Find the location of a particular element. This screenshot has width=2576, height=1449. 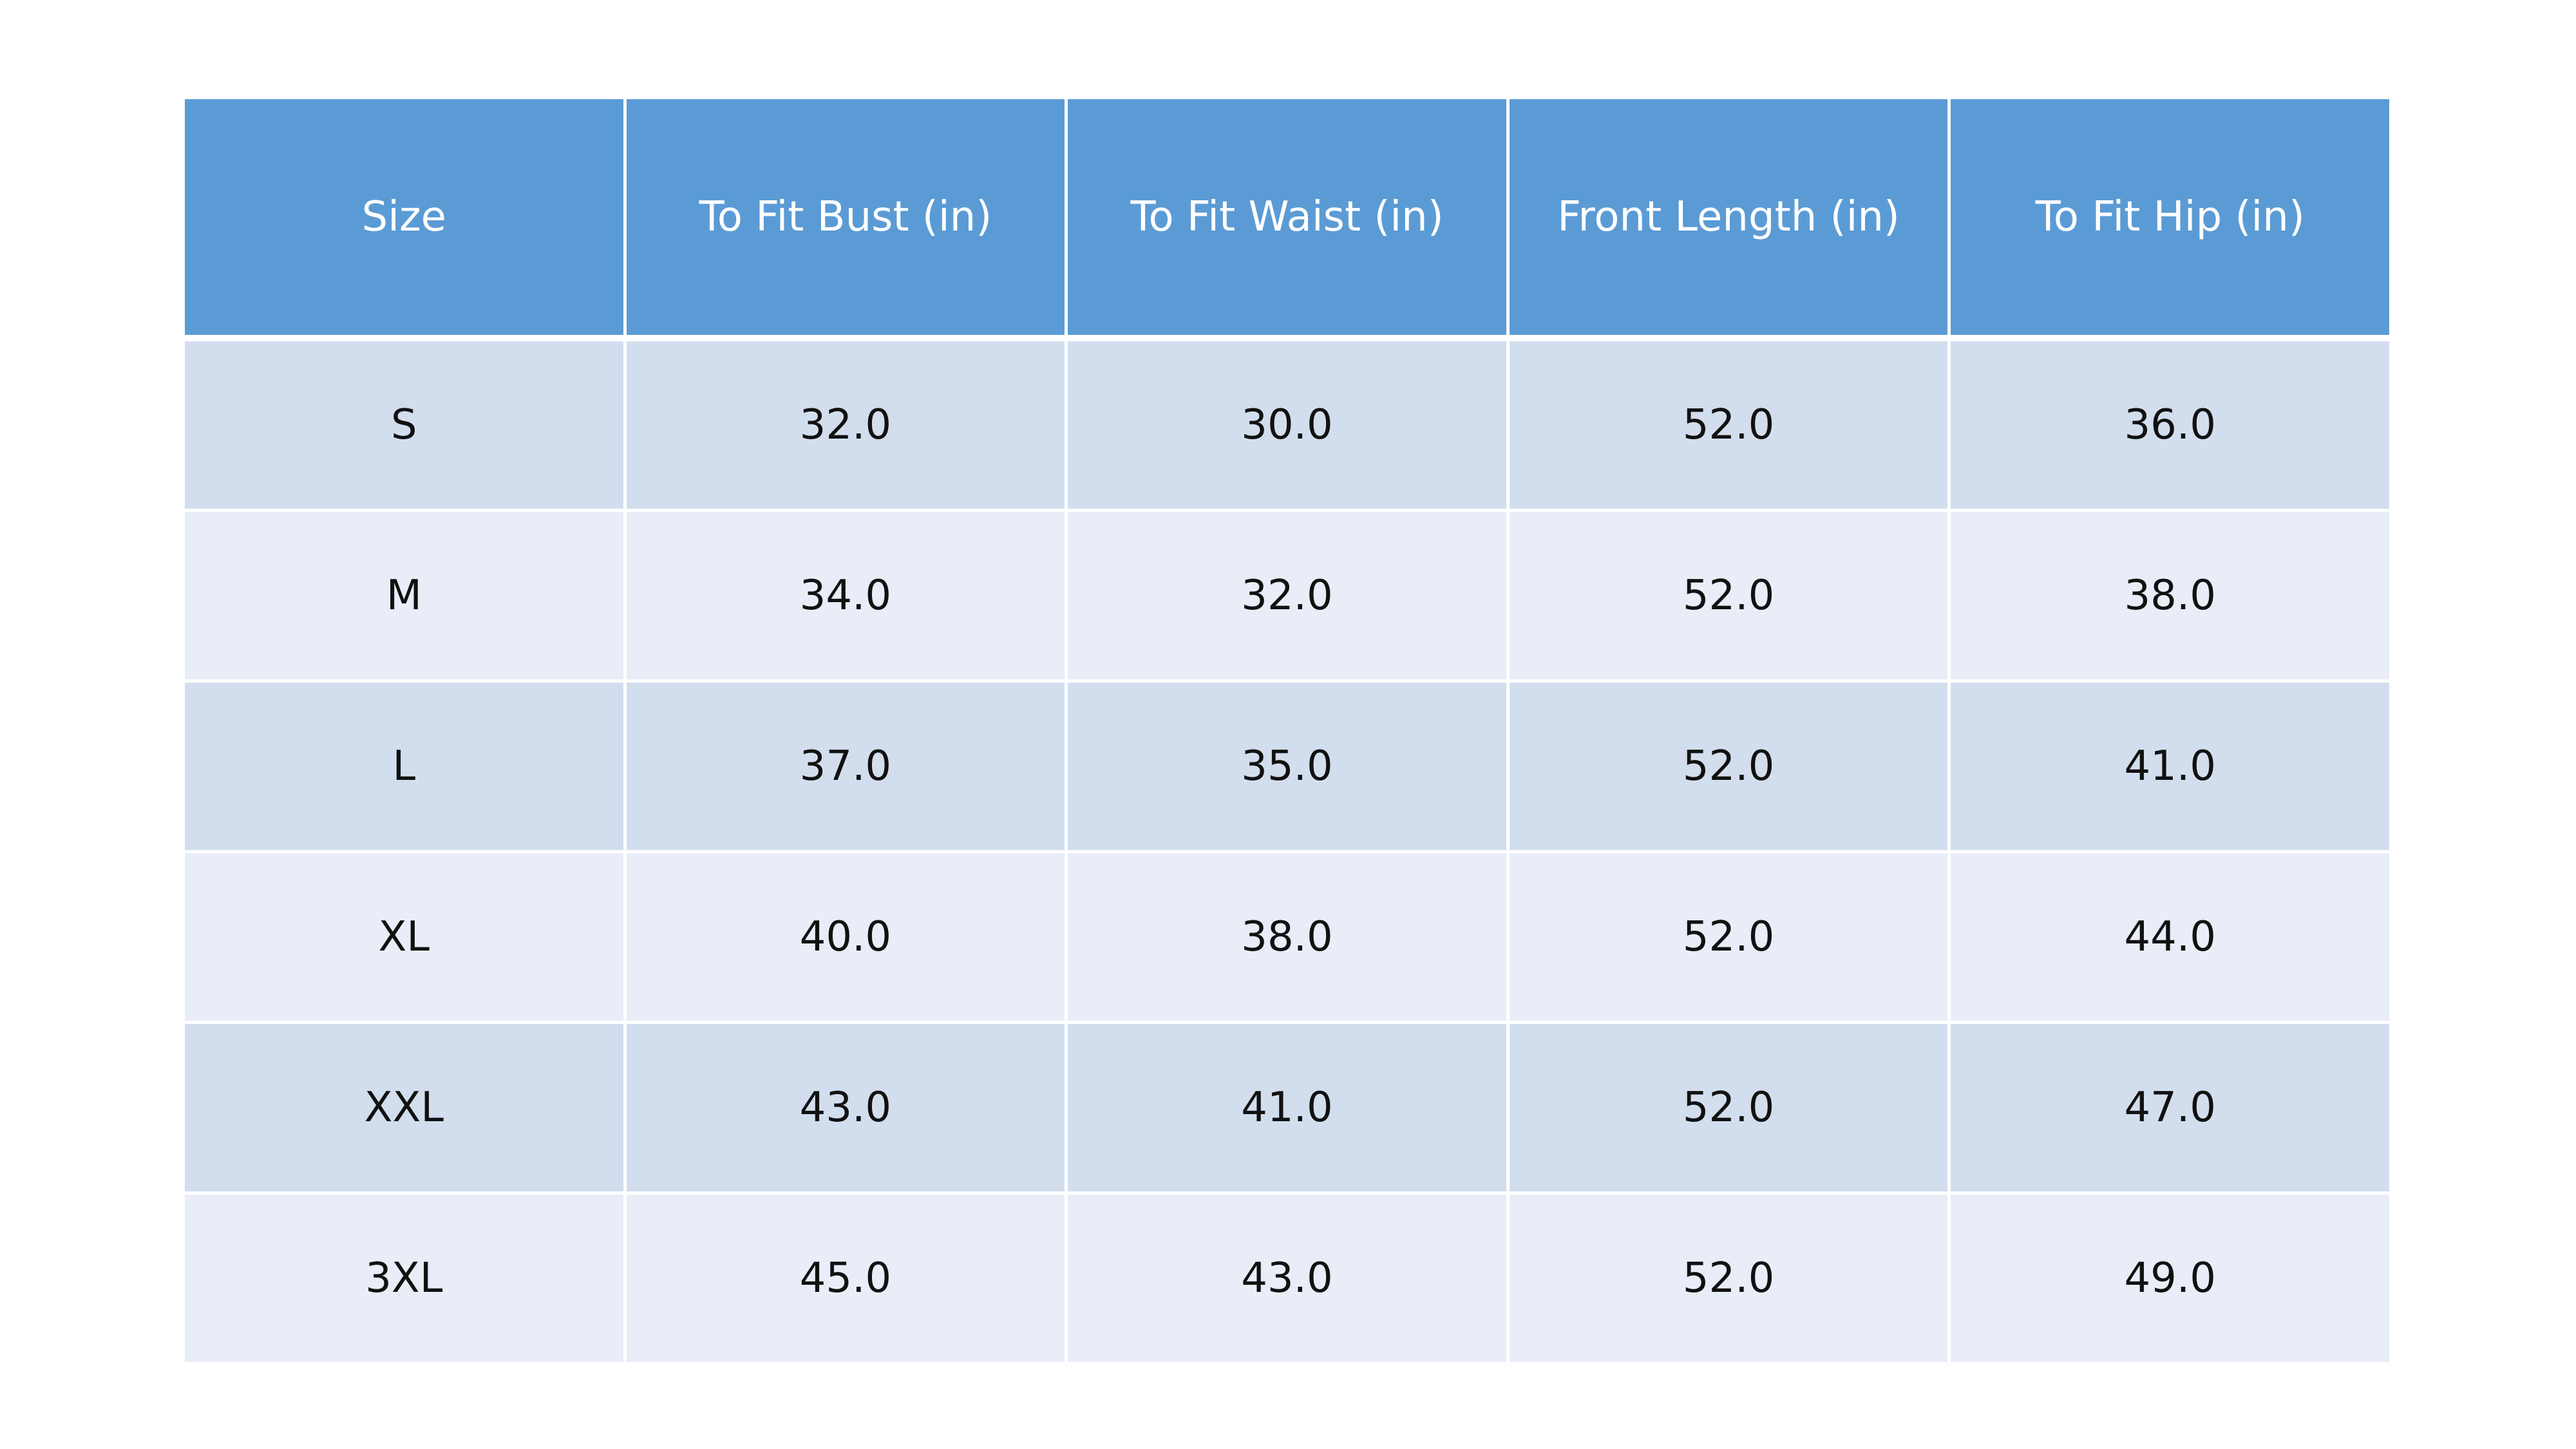

size-cell: XXL is located at coordinates (404, 1108).